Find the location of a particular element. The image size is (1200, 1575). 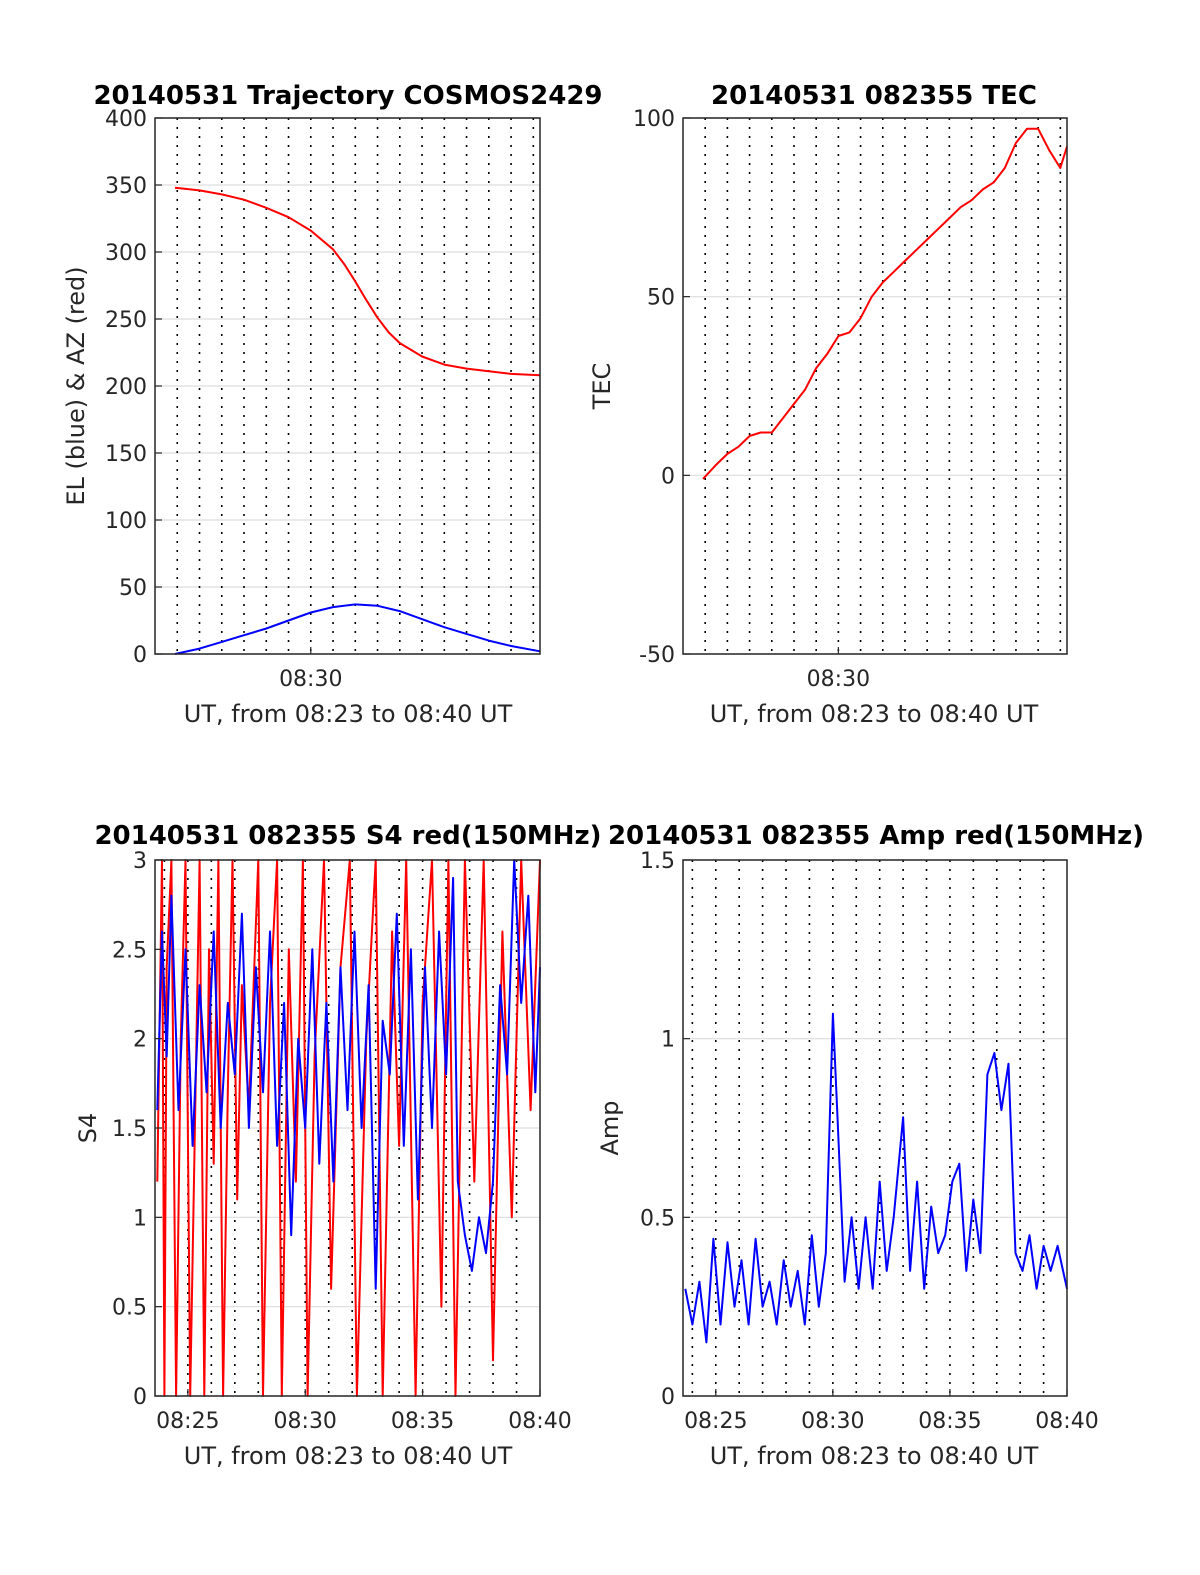

tec-series is located at coordinates (885, 303).